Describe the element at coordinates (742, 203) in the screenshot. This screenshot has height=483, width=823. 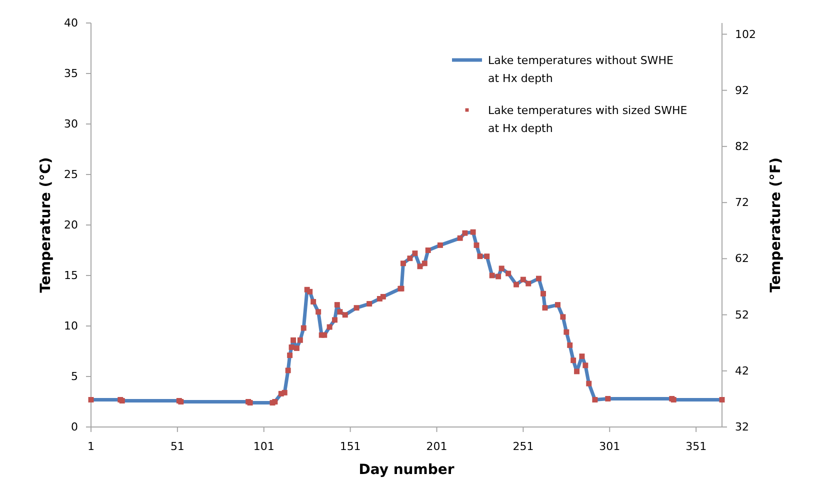
I see `y2-tick-label: 72` at that location.